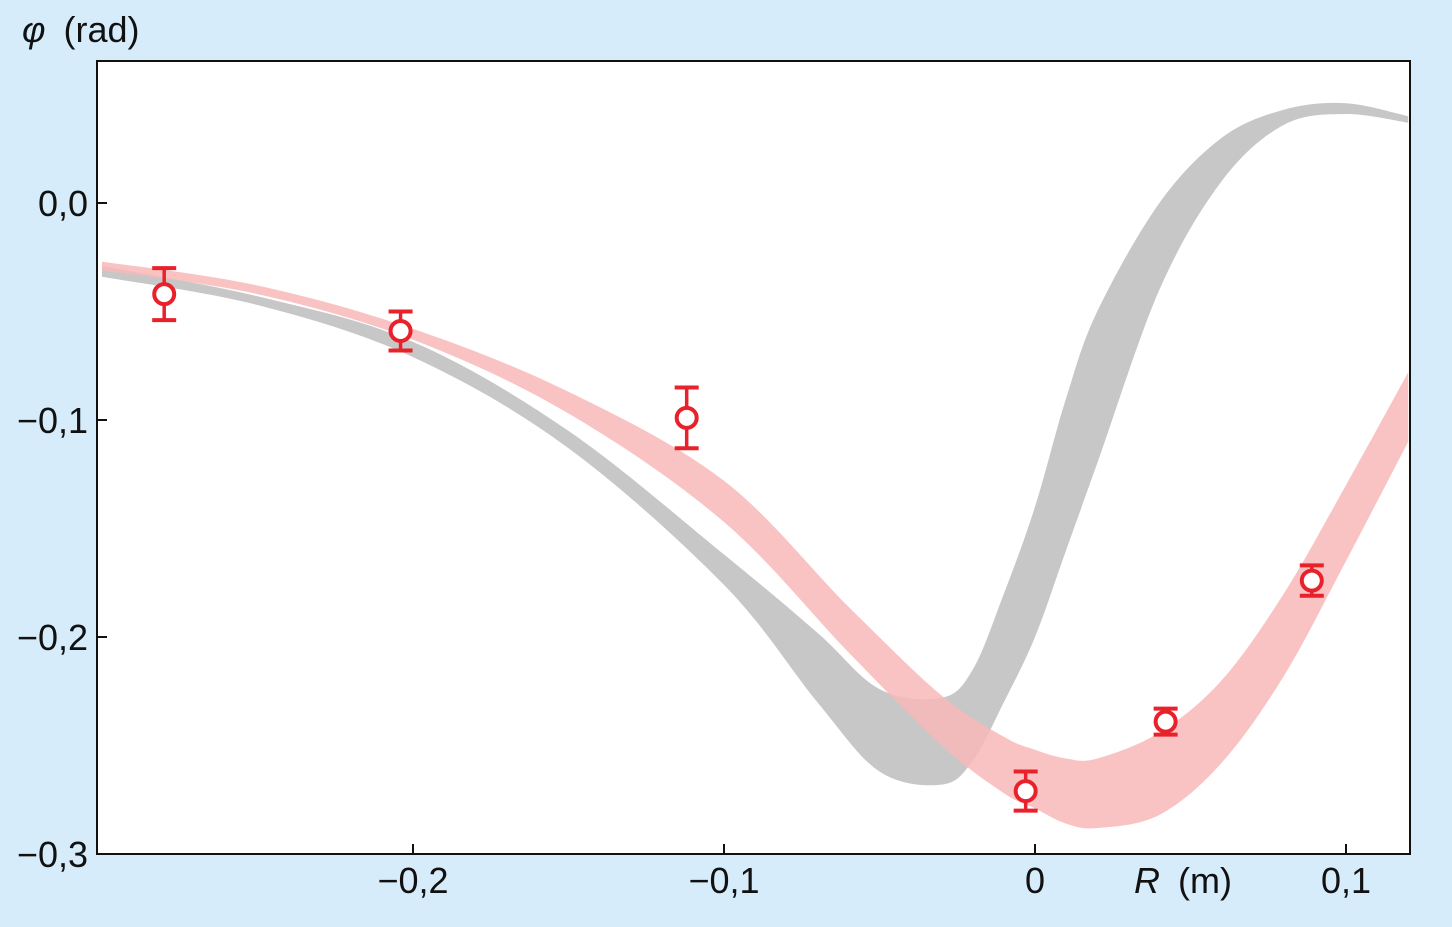 Image resolution: width=1452 pixels, height=927 pixels. I want to click on y-tick-label: −0,3, so click(52, 854).